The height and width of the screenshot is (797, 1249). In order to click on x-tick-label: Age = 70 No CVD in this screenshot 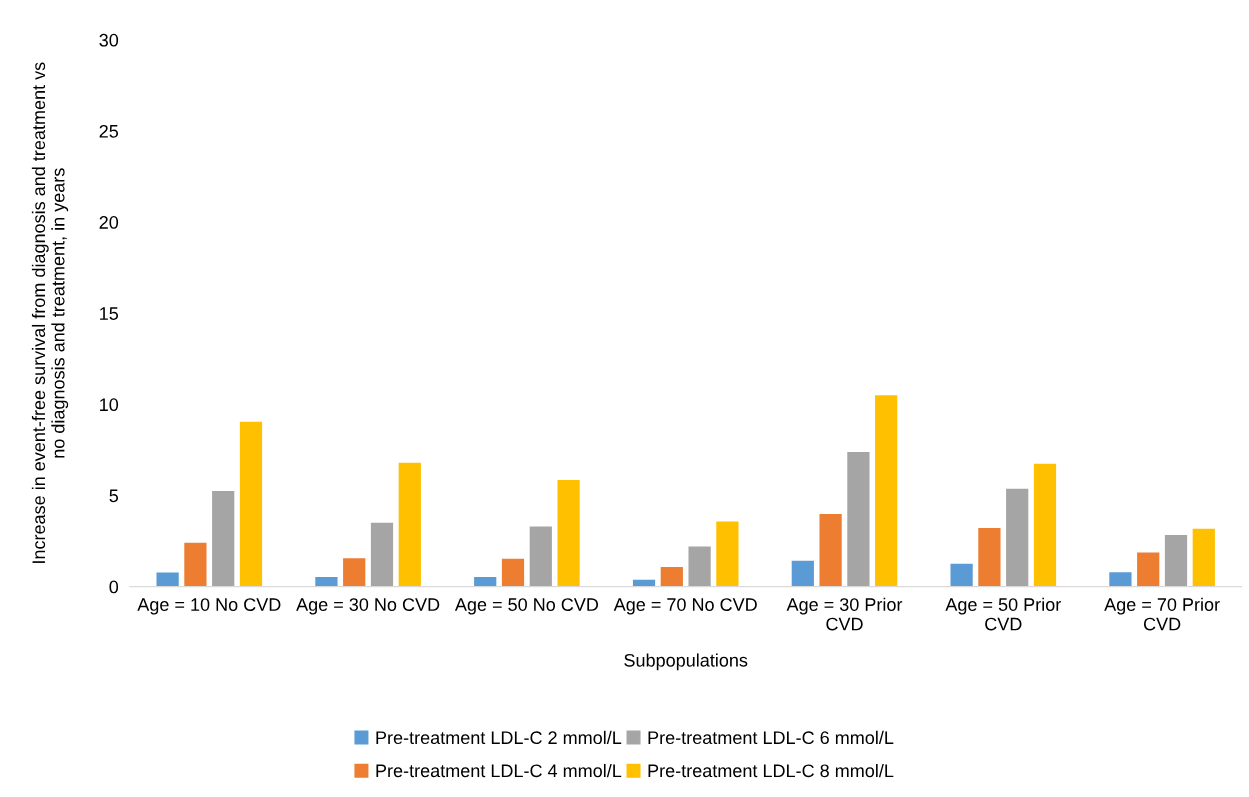, I will do `click(685, 606)`.